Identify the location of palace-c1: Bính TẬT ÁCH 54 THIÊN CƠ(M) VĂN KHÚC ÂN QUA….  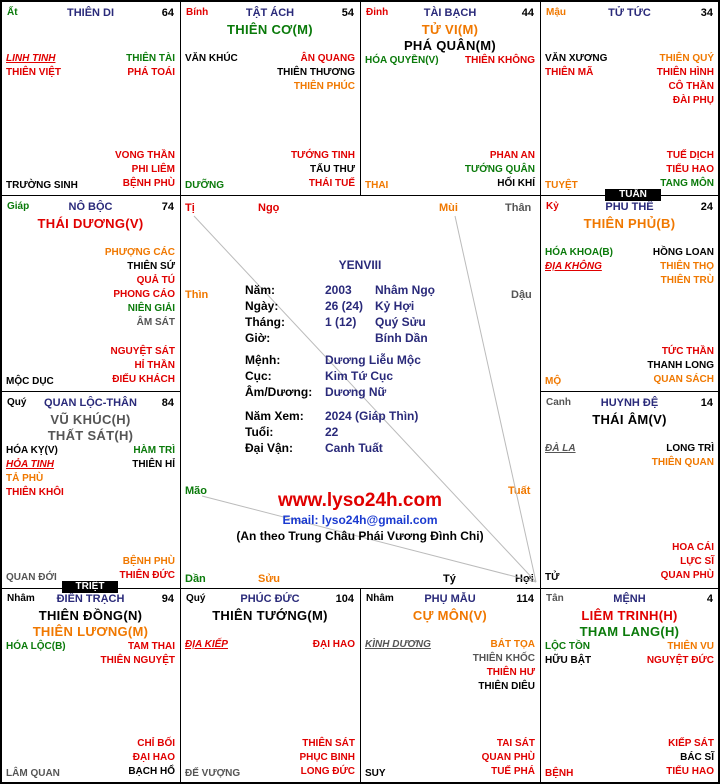
(270, 98).